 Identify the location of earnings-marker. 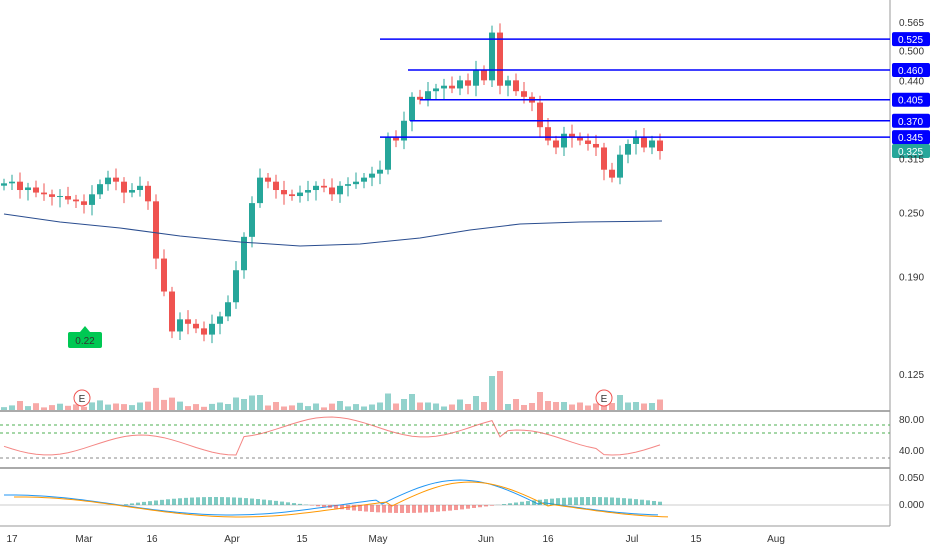
(82, 398).